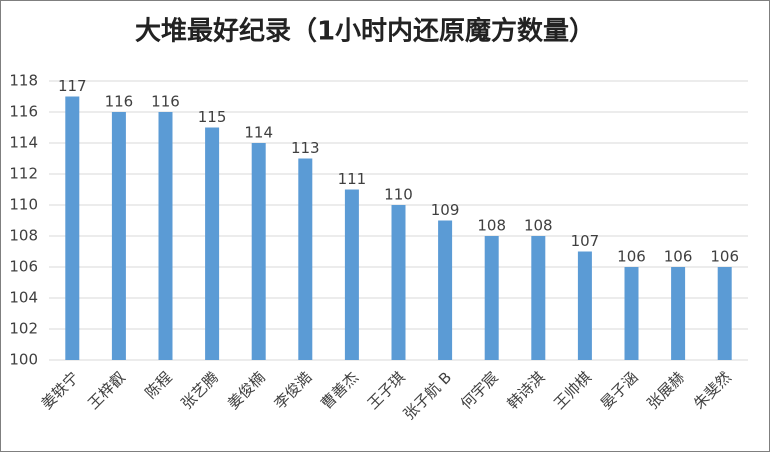 Image resolution: width=770 pixels, height=452 pixels. Describe the element at coordinates (23, 143) in the screenshot. I see `y-tick-label: 114` at that location.